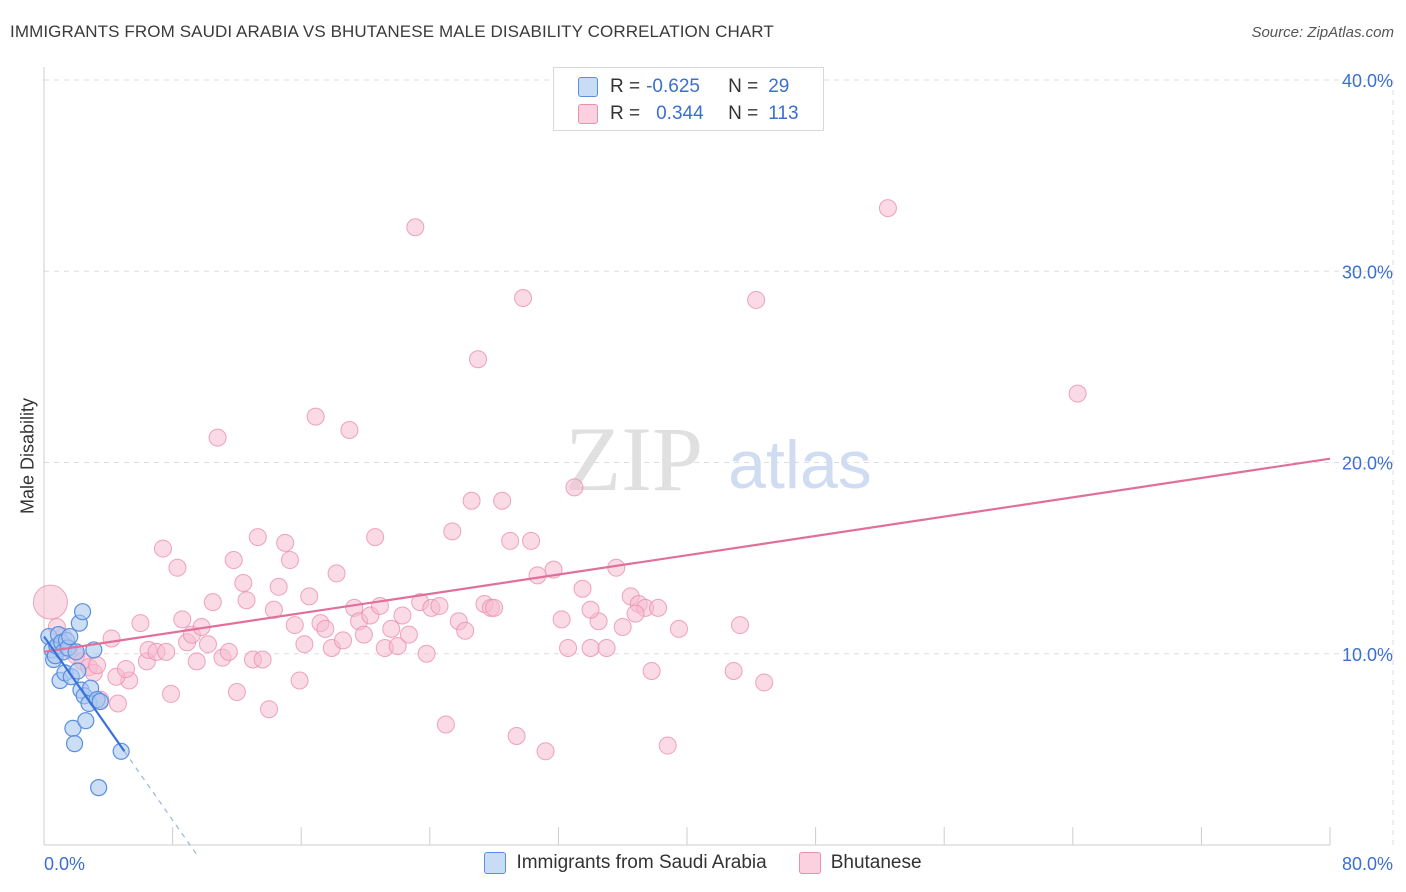  I want to click on series-legend: Immigrants from Saudi Arabia Bhutanese, so click(703, 863).